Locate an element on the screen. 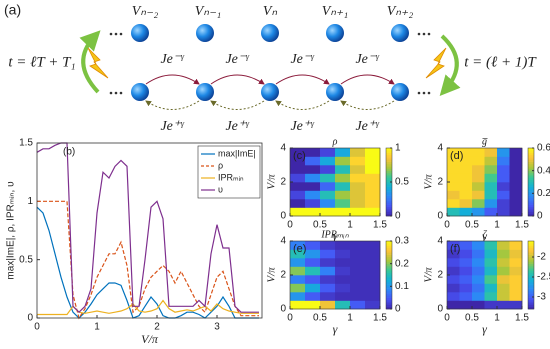 Image resolution: width=550 pixels, height=349 pixels. colorbar-tick-label: 0.5 is located at coordinates (402, 182).